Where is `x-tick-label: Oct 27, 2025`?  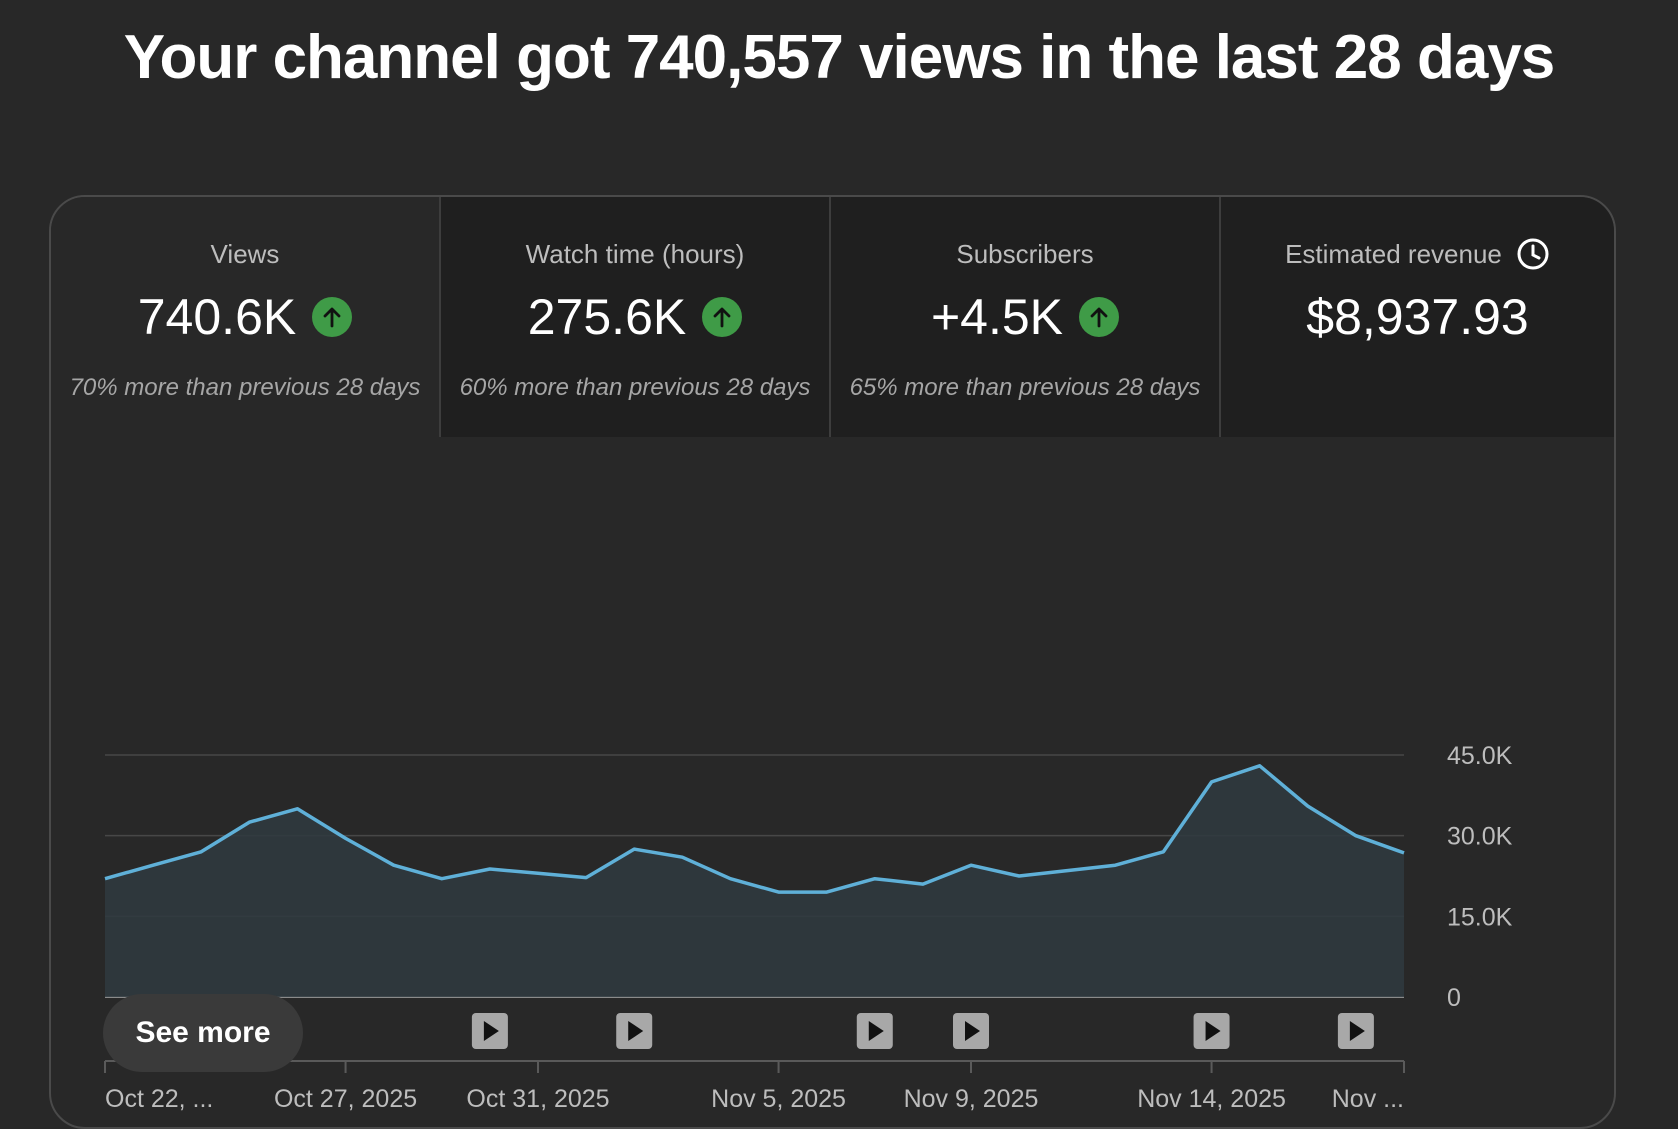
x-tick-label: Oct 27, 2025 is located at coordinates (345, 1099).